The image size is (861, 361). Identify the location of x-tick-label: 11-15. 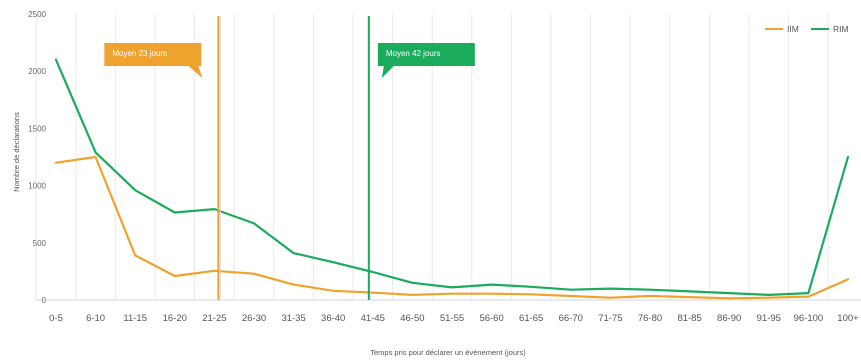
(135, 318).